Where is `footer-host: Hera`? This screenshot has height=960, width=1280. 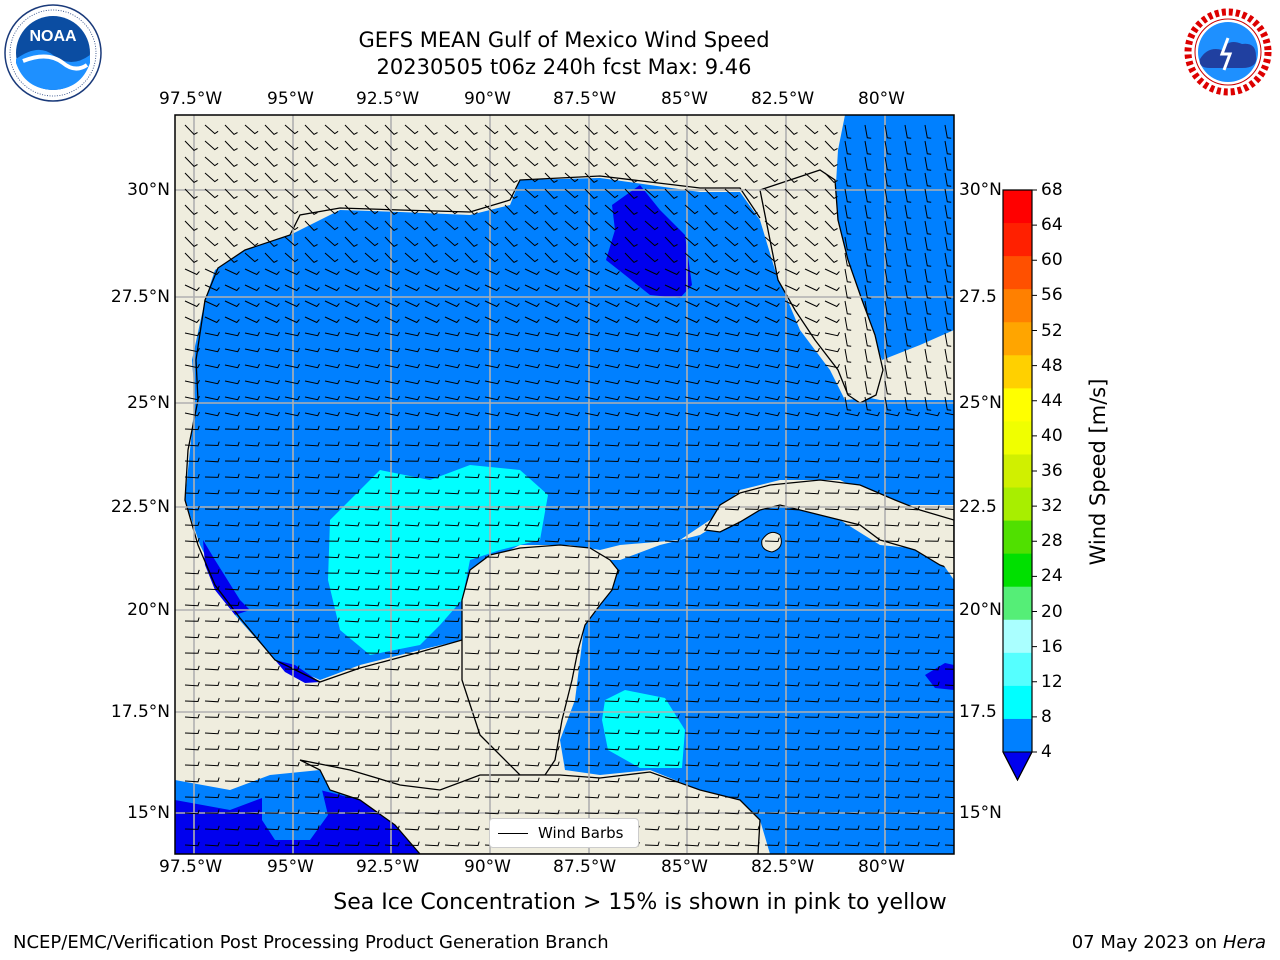
footer-host: Hera is located at coordinates (1244, 942).